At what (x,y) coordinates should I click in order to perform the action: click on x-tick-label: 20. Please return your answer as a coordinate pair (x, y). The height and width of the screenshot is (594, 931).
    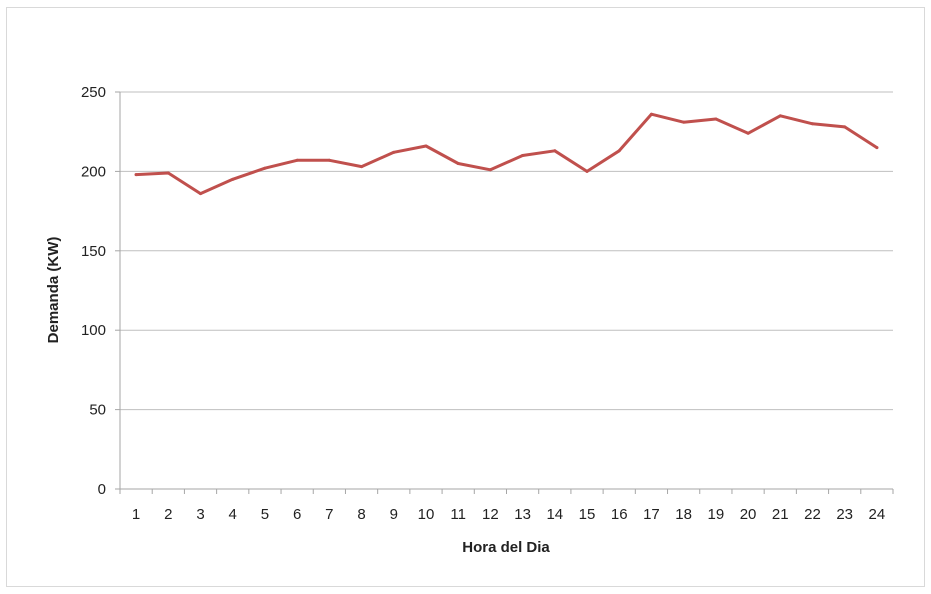
    Looking at the image, I should click on (748, 514).